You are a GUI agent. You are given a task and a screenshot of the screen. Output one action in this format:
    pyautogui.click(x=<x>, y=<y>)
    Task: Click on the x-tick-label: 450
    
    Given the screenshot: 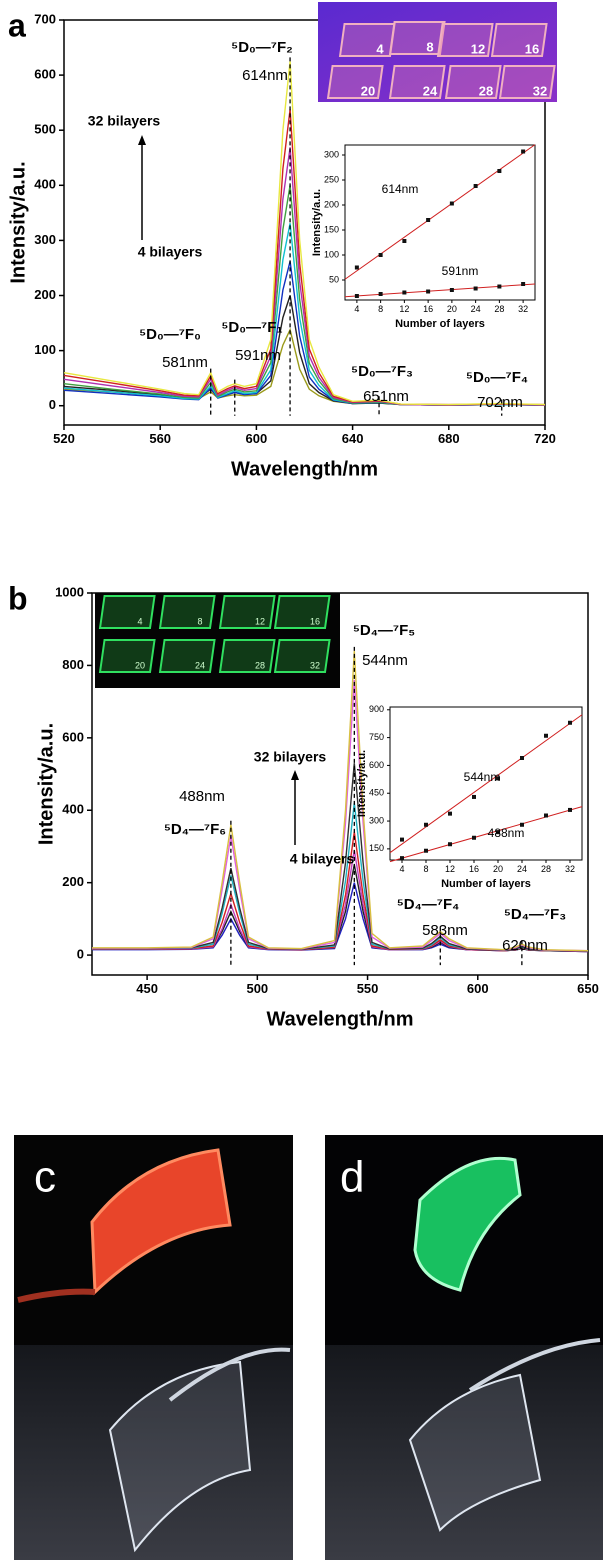 What is the action you would take?
    pyautogui.click(x=147, y=988)
    